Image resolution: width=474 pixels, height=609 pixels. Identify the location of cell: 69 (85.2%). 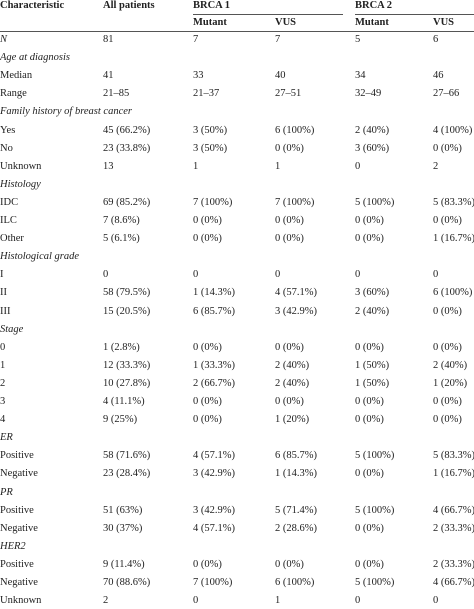
(127, 202).